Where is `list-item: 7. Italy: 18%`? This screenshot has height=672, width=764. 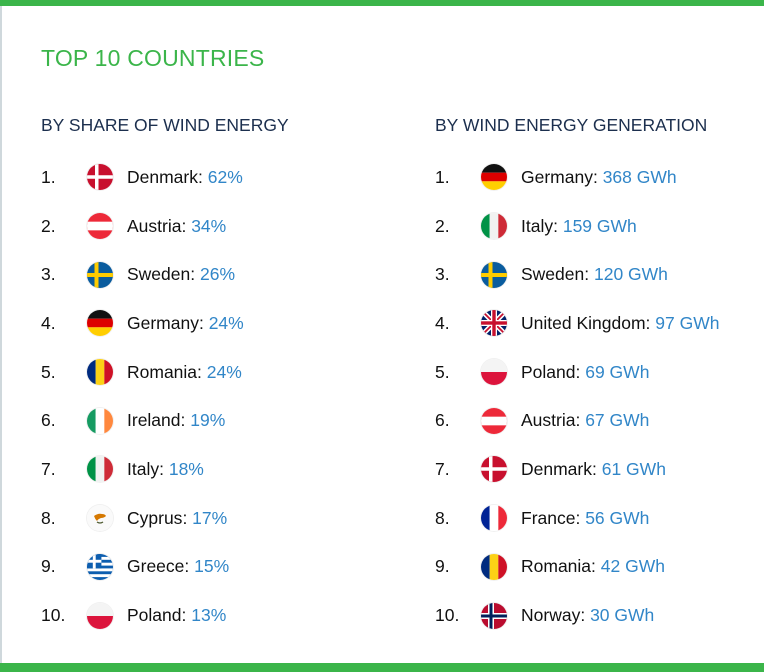
list-item: 7. Italy: 18% is located at coordinates (165, 469).